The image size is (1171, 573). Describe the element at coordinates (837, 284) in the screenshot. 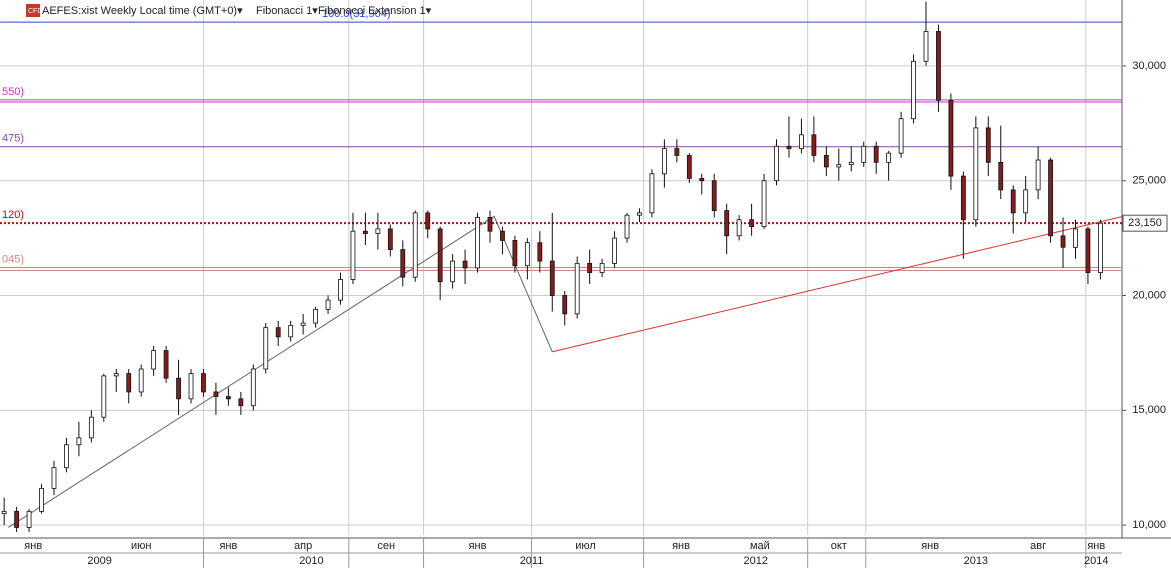

I see `trendline` at that location.